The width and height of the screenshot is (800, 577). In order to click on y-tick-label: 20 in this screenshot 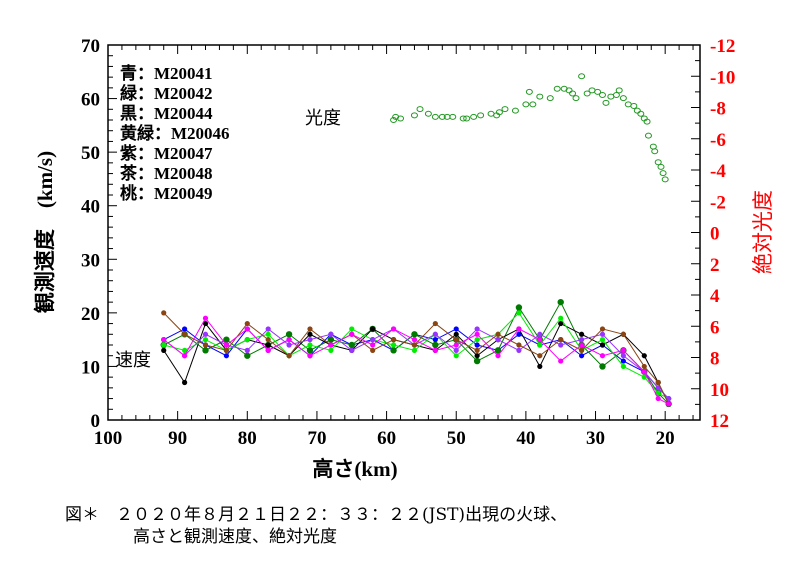, I will do `click(90, 314)`.